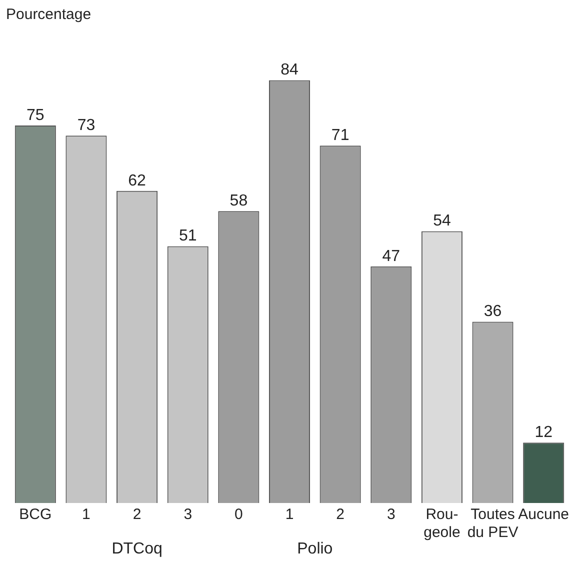 Image resolution: width=579 pixels, height=569 pixels. I want to click on data-label: 36, so click(493, 311).